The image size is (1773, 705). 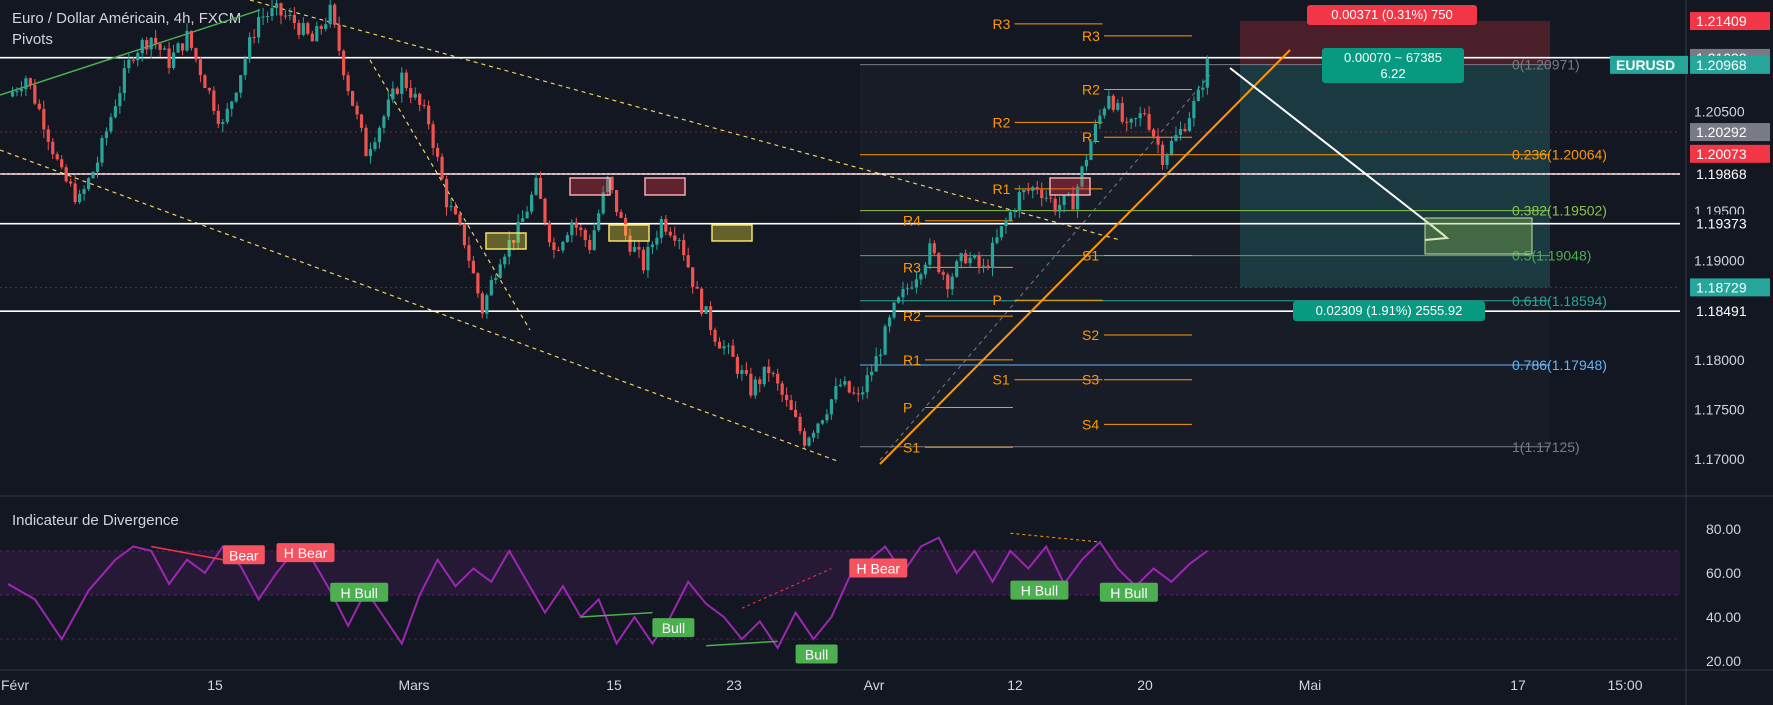 What do you see at coordinates (1015, 685) in the screenshot?
I see `time-axis-tick: 12` at bounding box center [1015, 685].